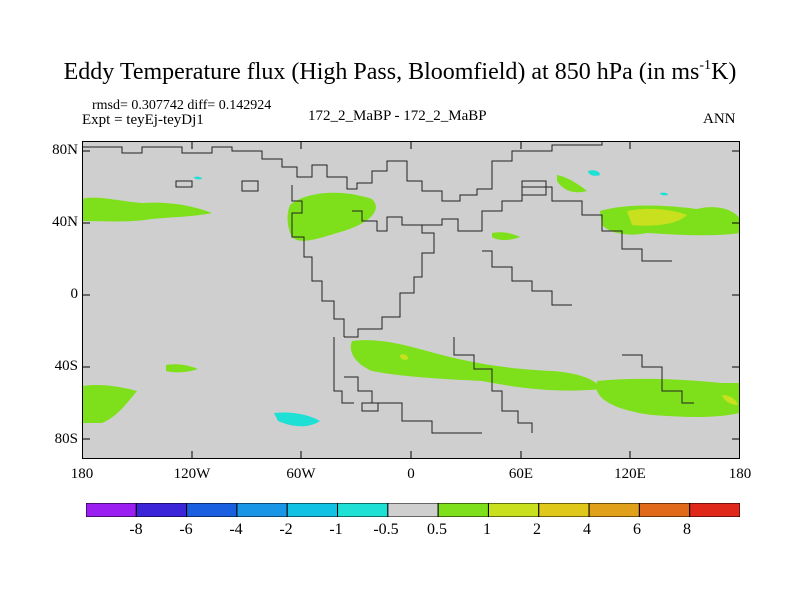 The width and height of the screenshot is (800, 600). What do you see at coordinates (182, 105) in the screenshot?
I see `stats-text: rmsd= 0.307742 diff= 0.142924` at bounding box center [182, 105].